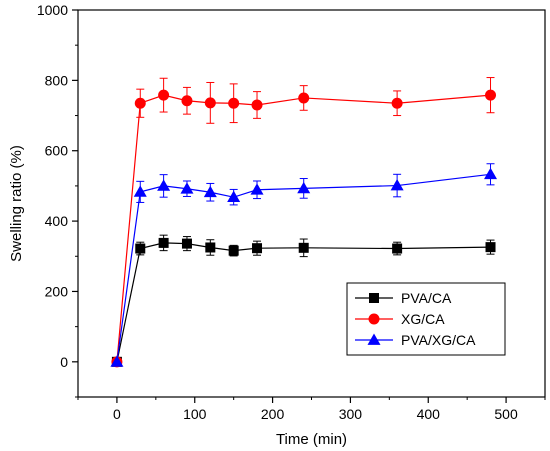 This screenshot has height=451, width=550. I want to click on legend-label: PVA/XG/CA, so click(438, 340).